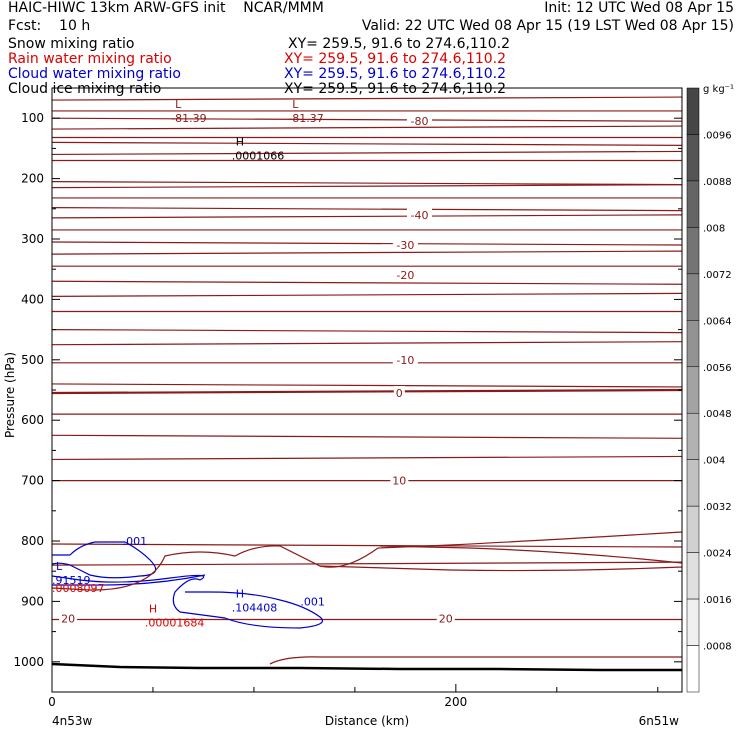 The image size is (740, 740). Describe the element at coordinates (10, 395) in the screenshot. I see `y-axis-label: Pressure (hPa)` at that location.